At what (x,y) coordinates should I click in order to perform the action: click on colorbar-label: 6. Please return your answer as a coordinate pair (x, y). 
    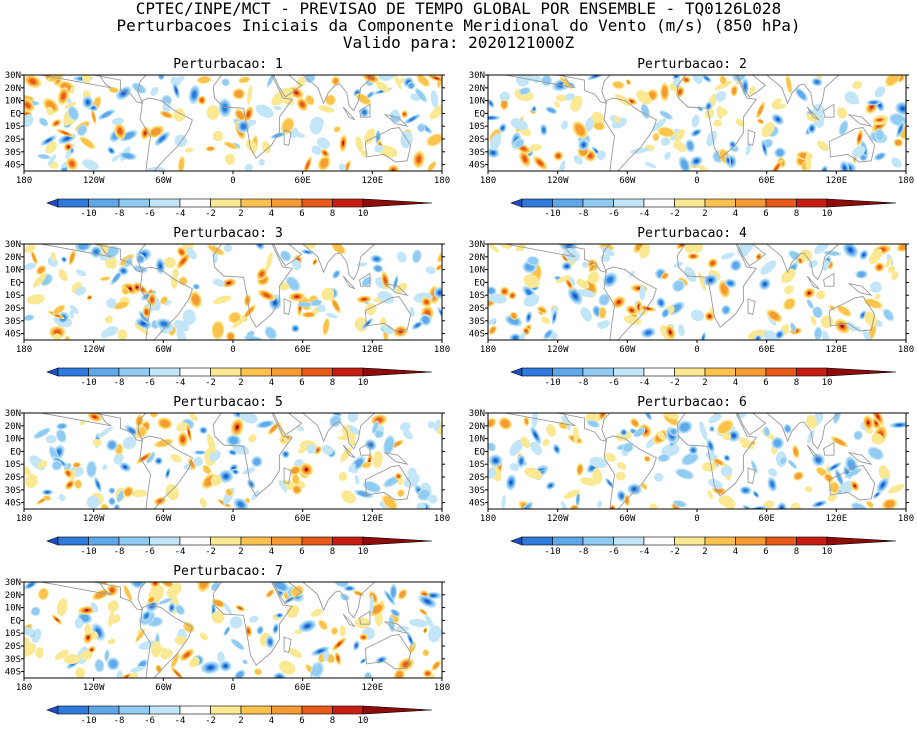
    Looking at the image, I should click on (765, 552).